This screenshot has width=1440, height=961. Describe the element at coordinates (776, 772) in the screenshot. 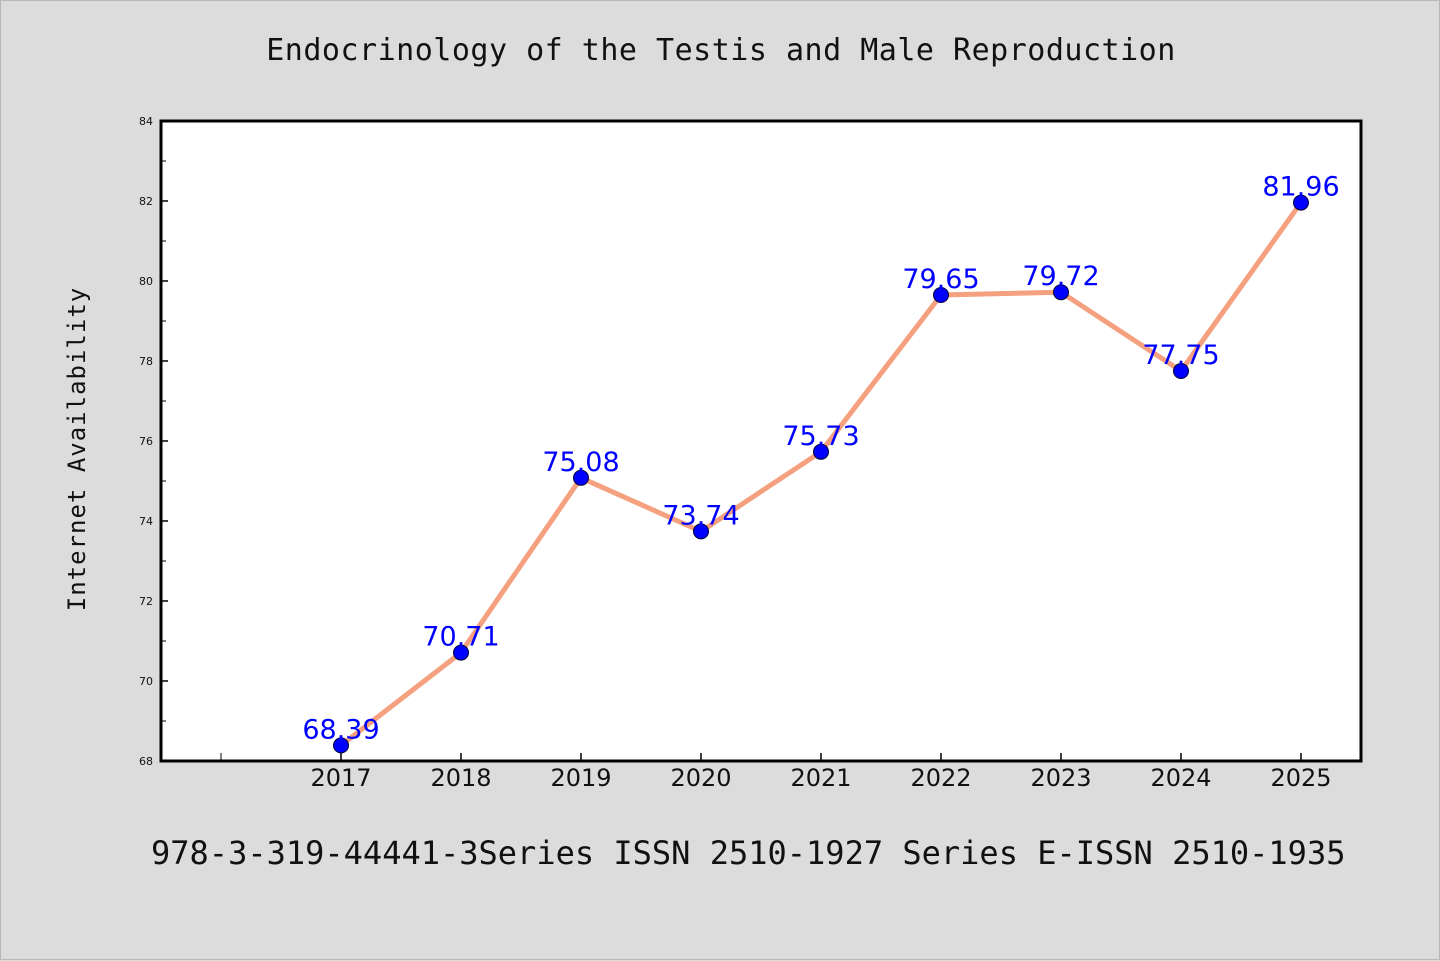

I see `x-axis: 2017 2018 2019 2020 2021 2022 2023 2024 2025` at that location.